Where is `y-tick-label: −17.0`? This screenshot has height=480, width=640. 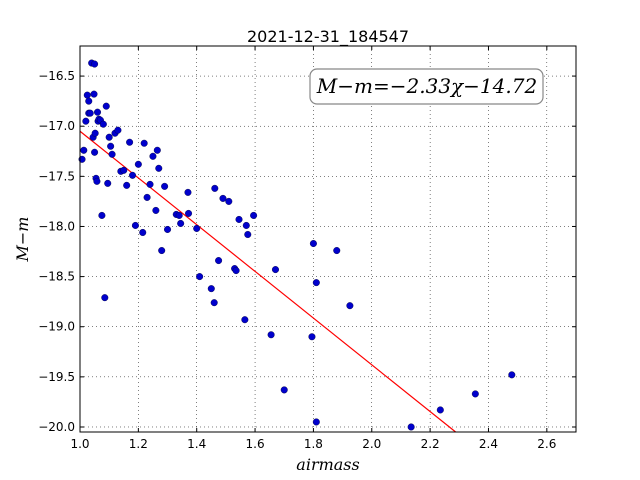 y-tick-label: −17.0 is located at coordinates (56, 126).